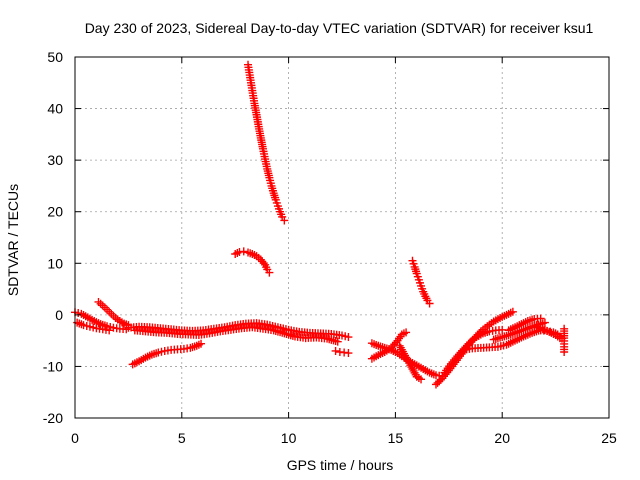 The width and height of the screenshot is (640, 480). Describe the element at coordinates (75, 438) in the screenshot. I see `x-tick-label: 0` at that location.